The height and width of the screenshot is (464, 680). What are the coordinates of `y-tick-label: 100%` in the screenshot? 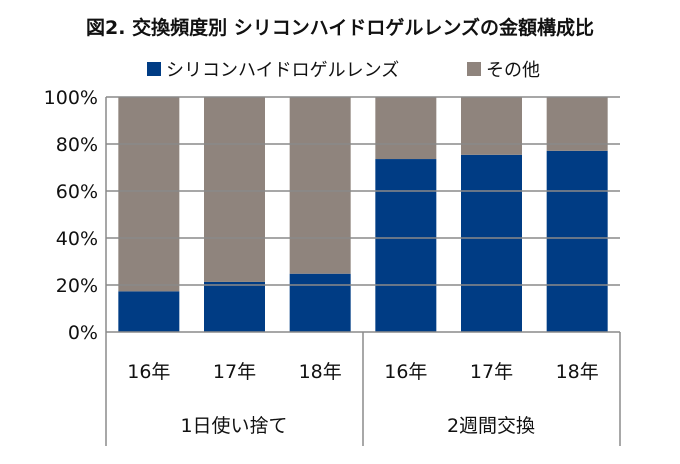 It's located at (71, 98).